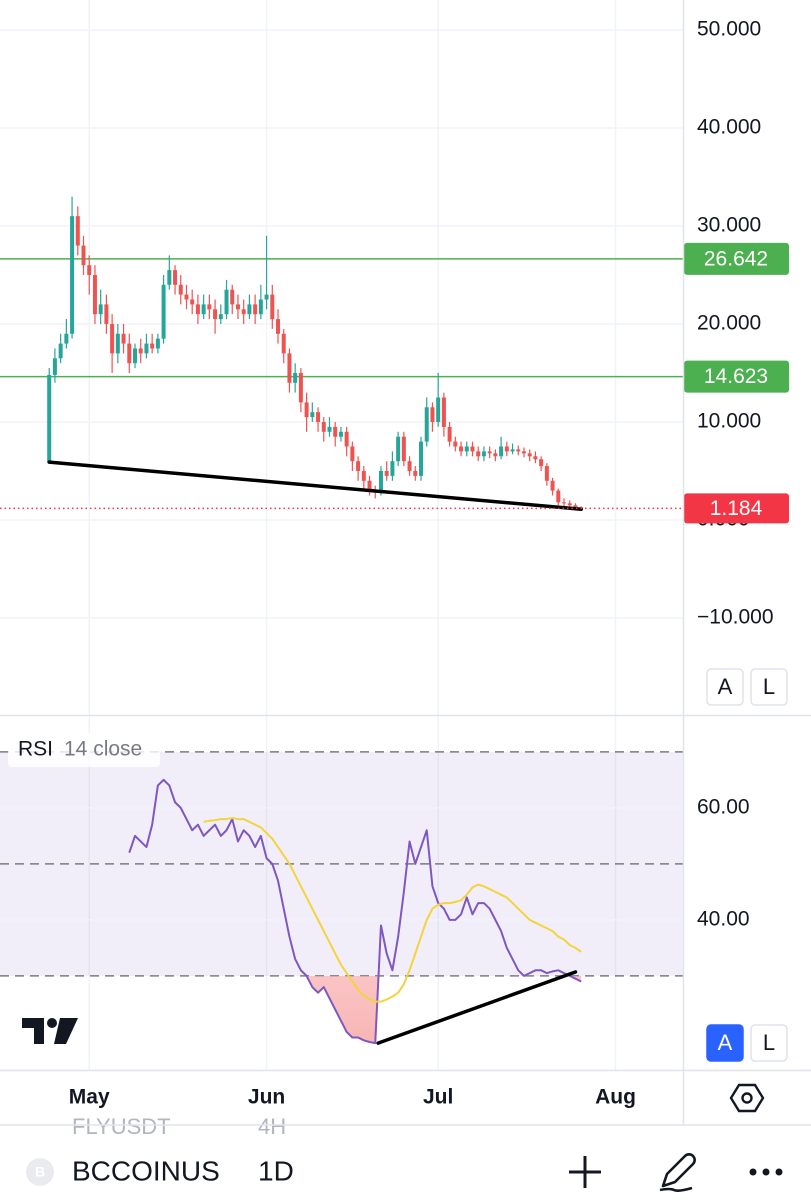 This screenshot has width=811, height=1200. Describe the element at coordinates (729, 421) in the screenshot. I see `y-tick-label: 10.000` at that location.